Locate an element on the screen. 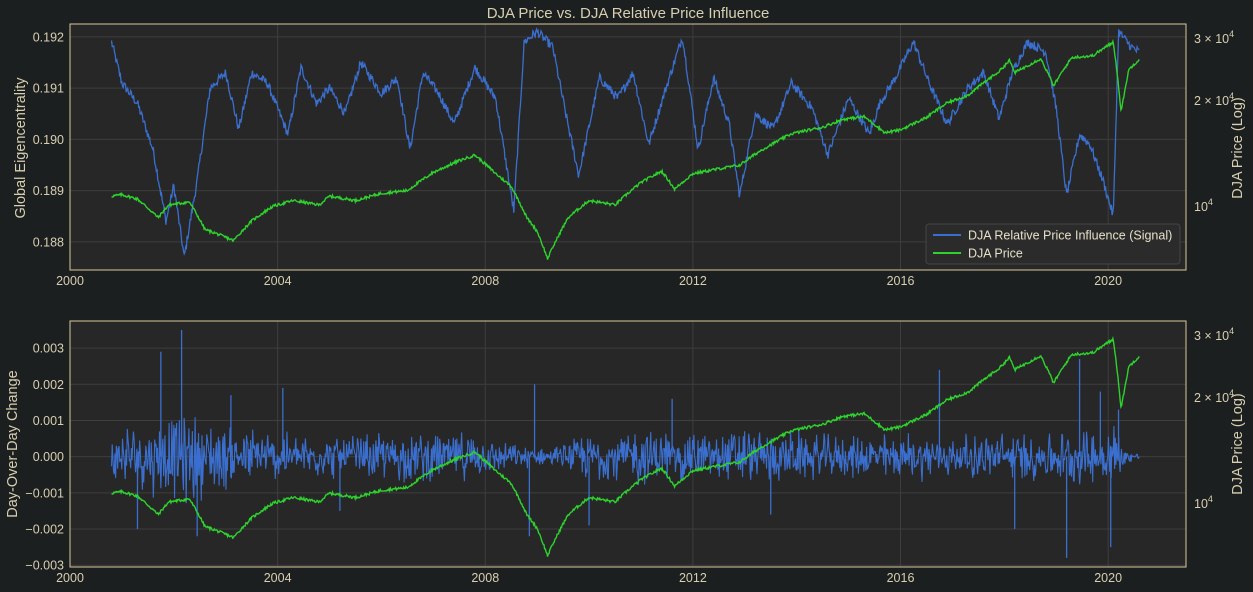  bottom-y-tick-labels: −0.003 −0.002 −0.001 0.000 0.001 0.002 0.003 is located at coordinates (44, 457).